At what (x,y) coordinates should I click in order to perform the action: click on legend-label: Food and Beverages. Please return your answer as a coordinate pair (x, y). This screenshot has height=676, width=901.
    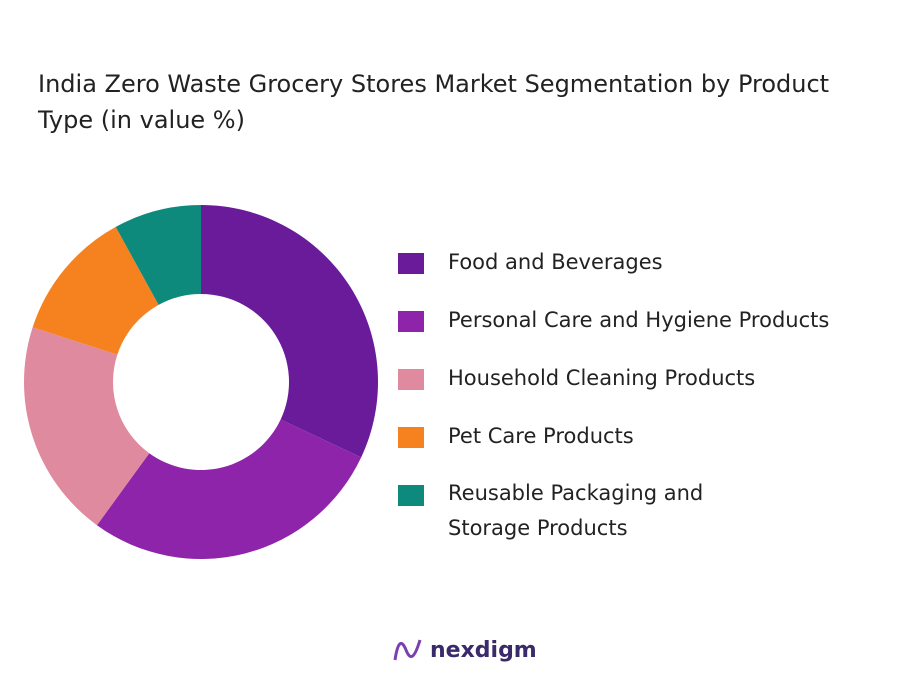
    Looking at the image, I should click on (555, 262).